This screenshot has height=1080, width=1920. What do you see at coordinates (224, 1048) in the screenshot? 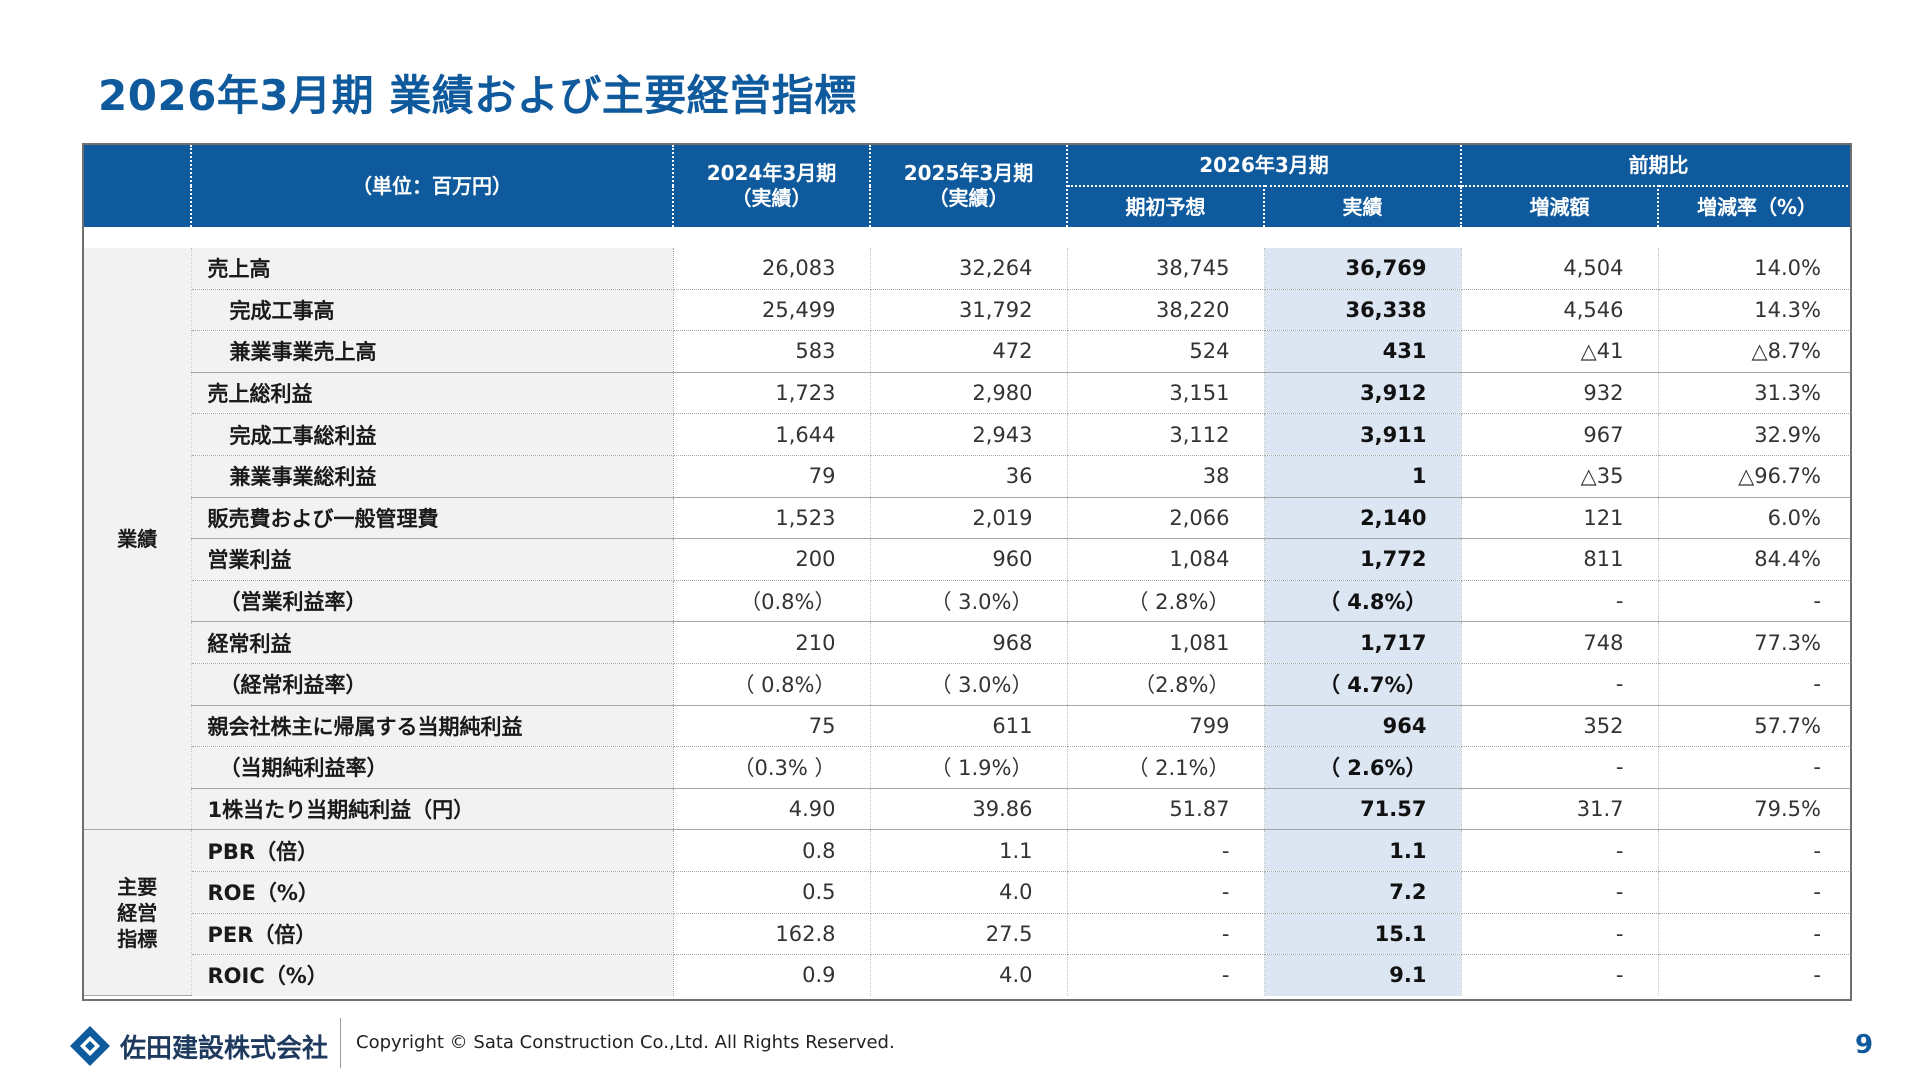
I see `company-name: 佐田建設株式会社` at bounding box center [224, 1048].